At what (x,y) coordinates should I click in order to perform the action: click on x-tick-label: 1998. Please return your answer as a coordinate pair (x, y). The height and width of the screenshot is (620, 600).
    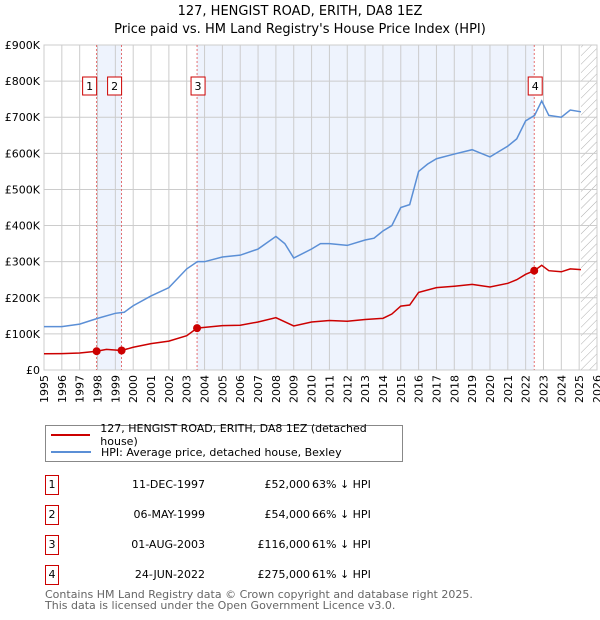
    Looking at the image, I should click on (98, 389).